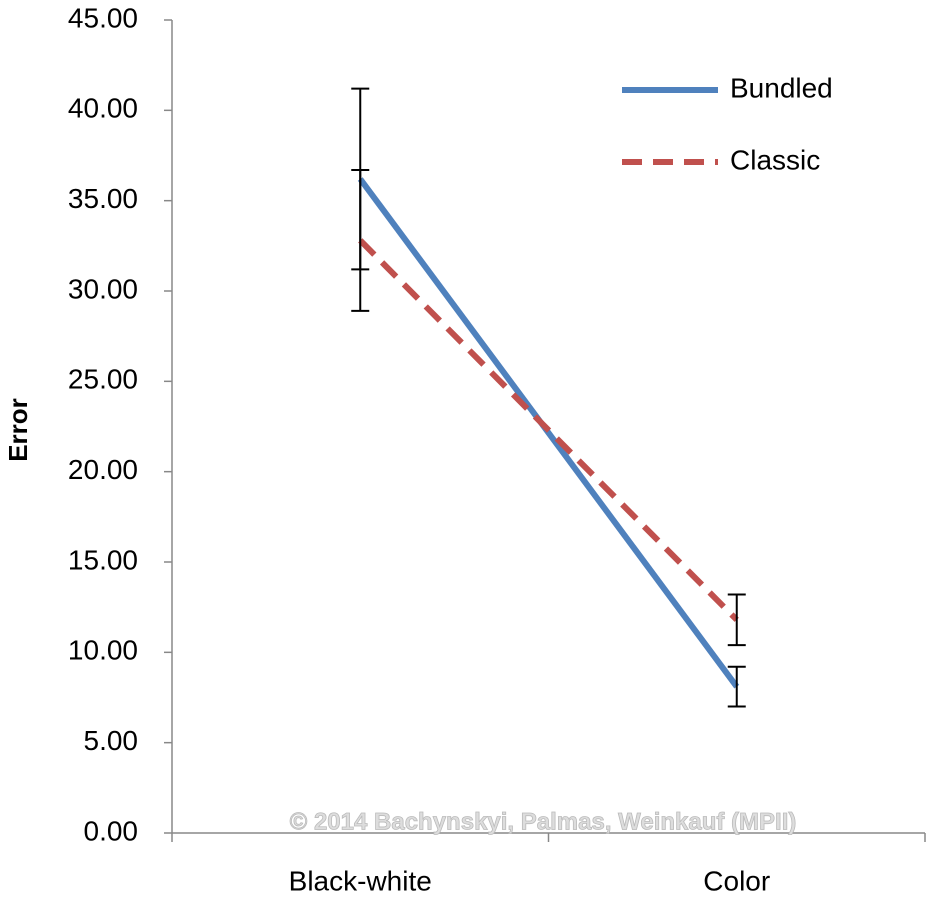 The width and height of the screenshot is (935, 900). I want to click on y-tick-label: 5.00, so click(111, 740).